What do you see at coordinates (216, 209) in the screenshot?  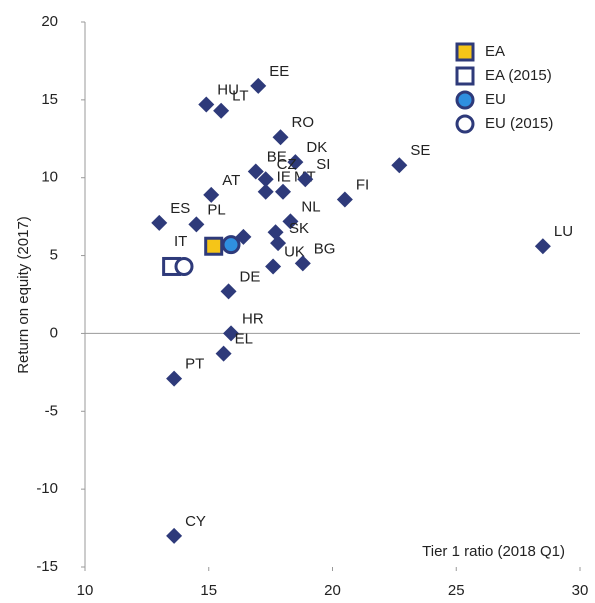 I see `point-label: PL` at bounding box center [216, 209].